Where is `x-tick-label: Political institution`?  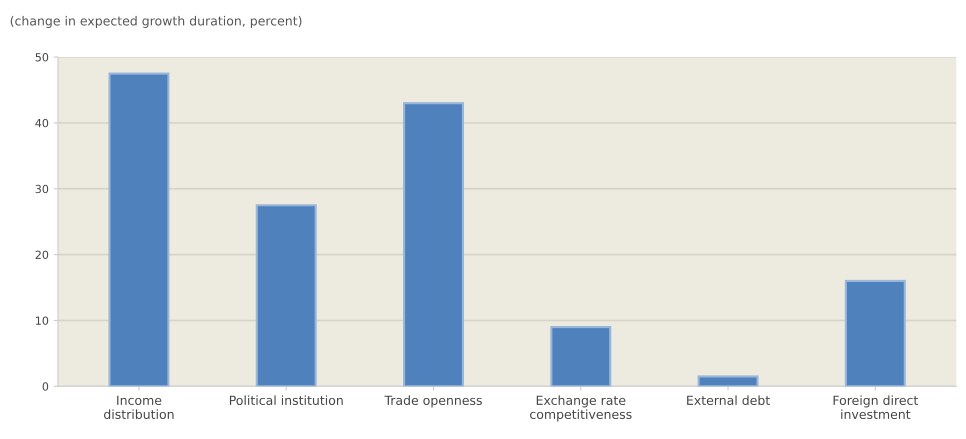
x-tick-label: Political institution is located at coordinates (286, 400).